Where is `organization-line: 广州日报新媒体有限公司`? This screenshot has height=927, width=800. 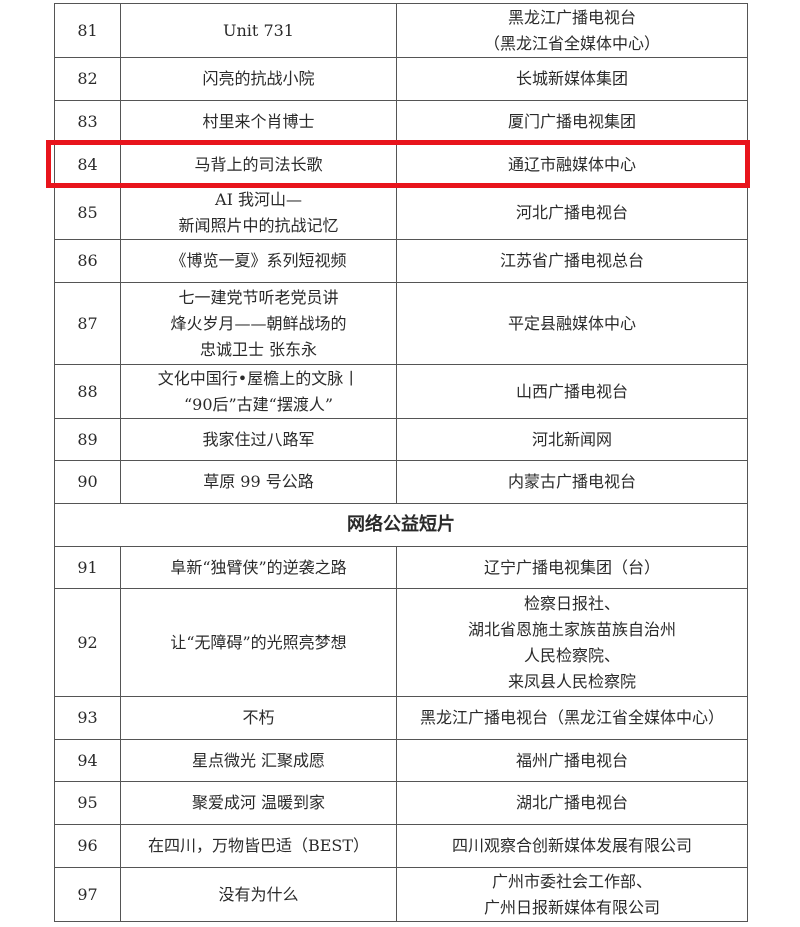 organization-line: 广州日报新媒体有限公司 is located at coordinates (571, 907).